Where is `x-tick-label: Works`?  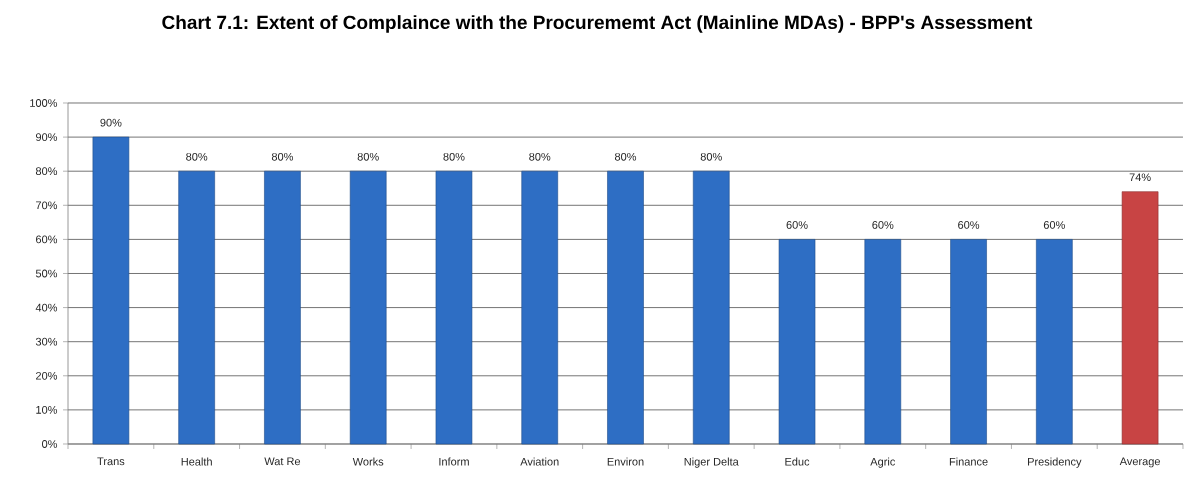 x-tick-label: Works is located at coordinates (368, 461).